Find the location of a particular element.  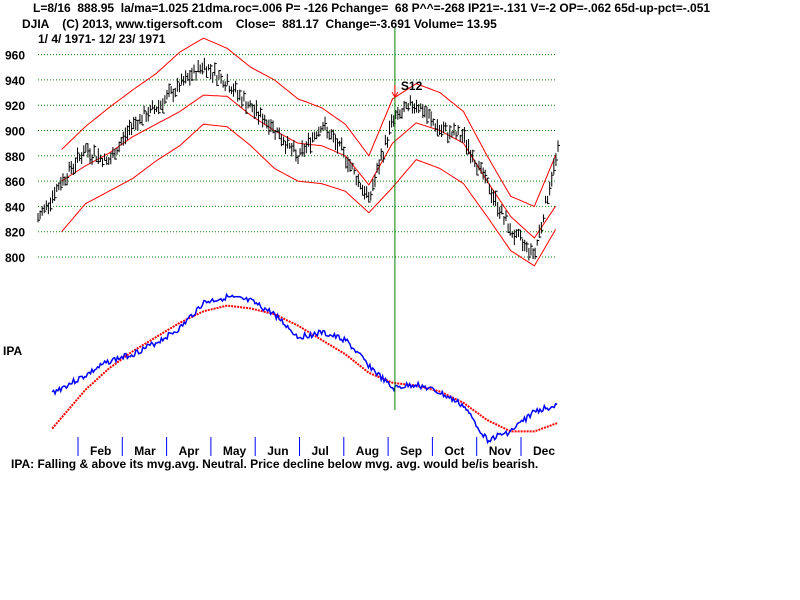

signal-label: S12 is located at coordinates (412, 86).